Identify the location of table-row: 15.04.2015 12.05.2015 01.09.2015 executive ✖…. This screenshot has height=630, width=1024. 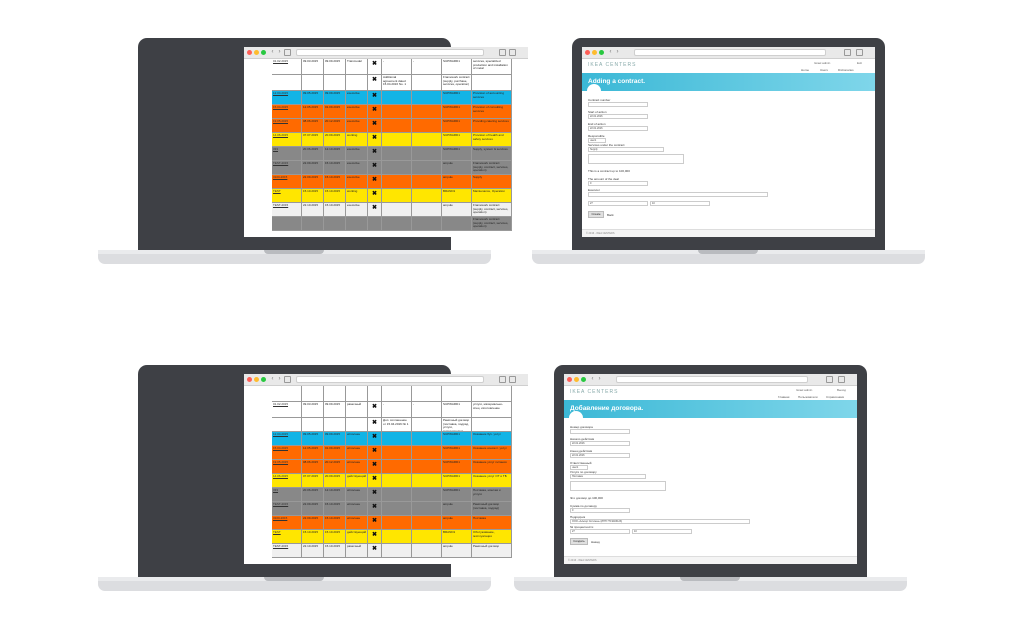
(392, 112).